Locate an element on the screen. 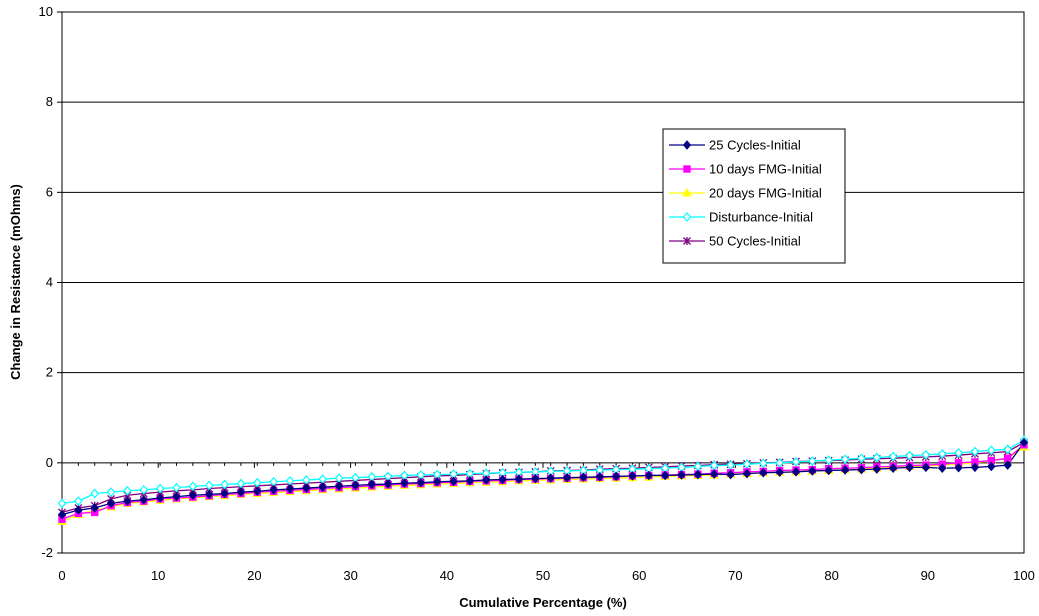  x-tick-label: 30 is located at coordinates (350, 575).